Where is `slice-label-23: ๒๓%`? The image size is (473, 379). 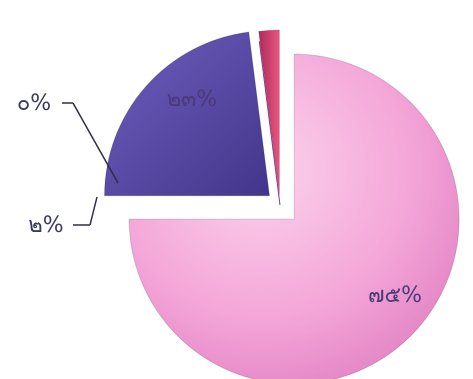
slice-label-23: ๒๓% is located at coordinates (192, 99).